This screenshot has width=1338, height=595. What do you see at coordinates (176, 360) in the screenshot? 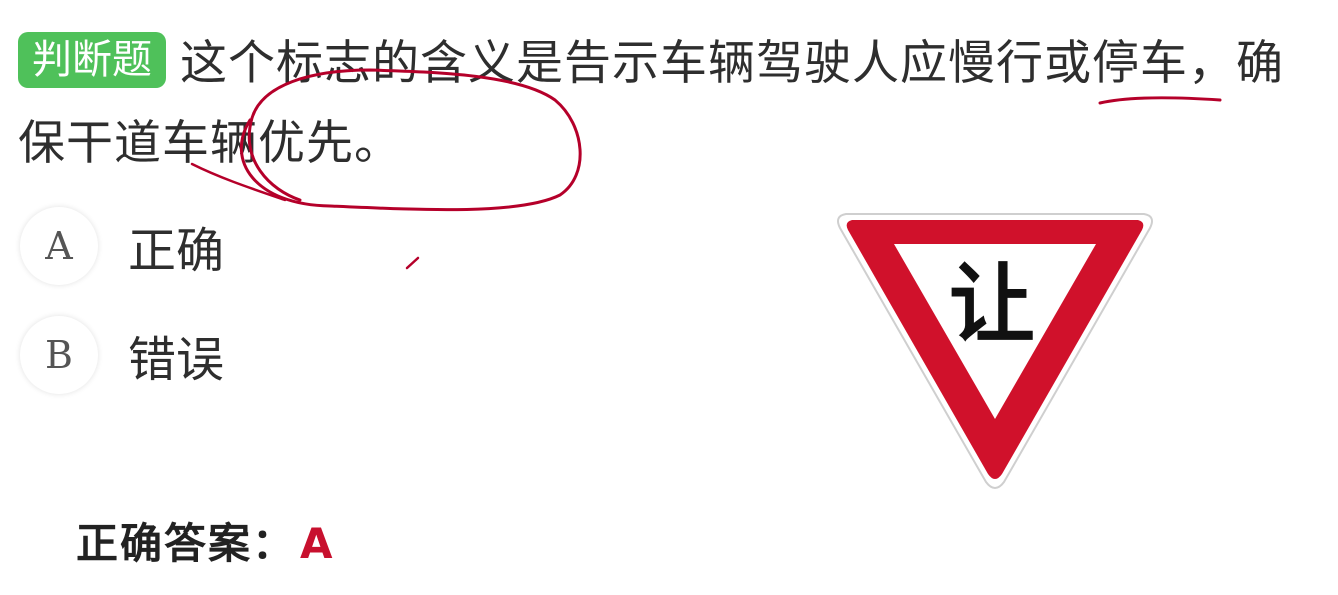
I see `option-b-label: 错误` at bounding box center [176, 360].